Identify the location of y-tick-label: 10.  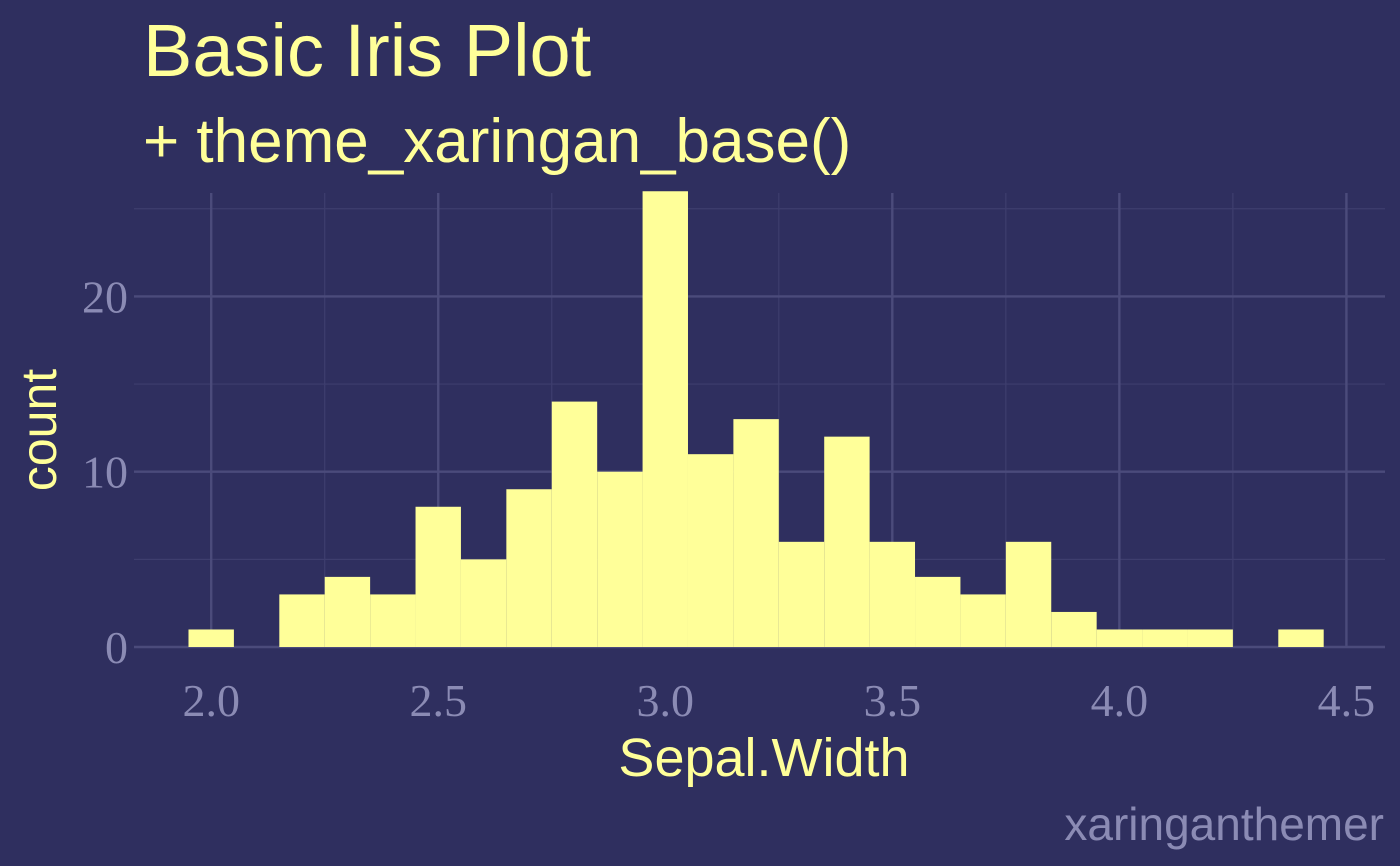
(105, 472).